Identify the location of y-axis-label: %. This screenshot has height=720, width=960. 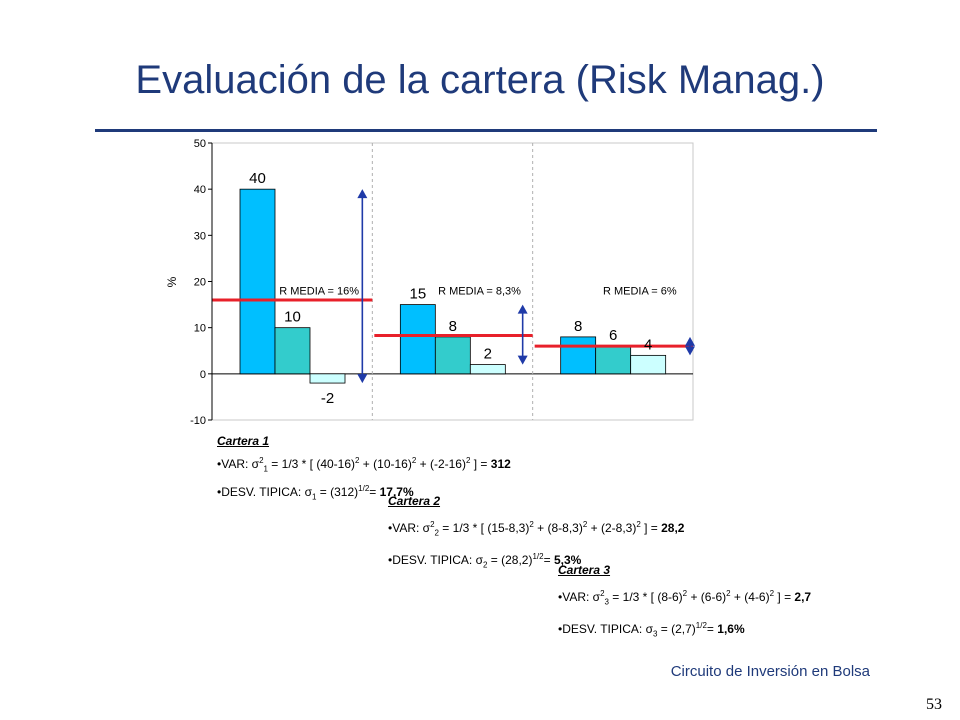
(172, 281).